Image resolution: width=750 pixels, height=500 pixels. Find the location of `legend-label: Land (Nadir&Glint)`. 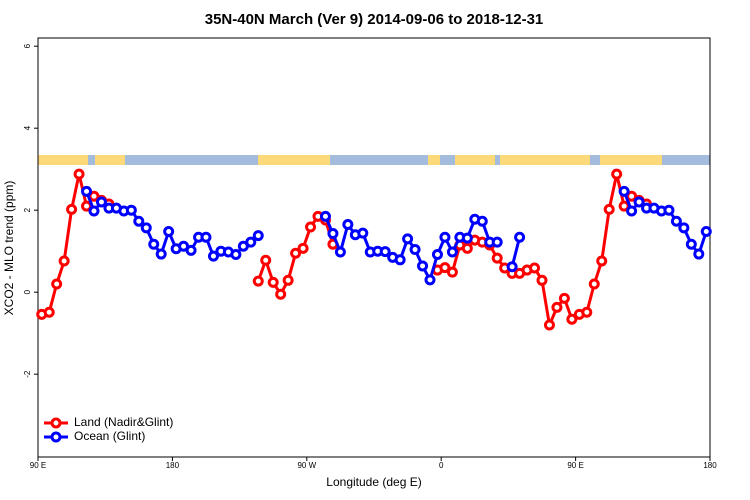

legend-label: Land (Nadir&Glint) is located at coordinates (123, 422).